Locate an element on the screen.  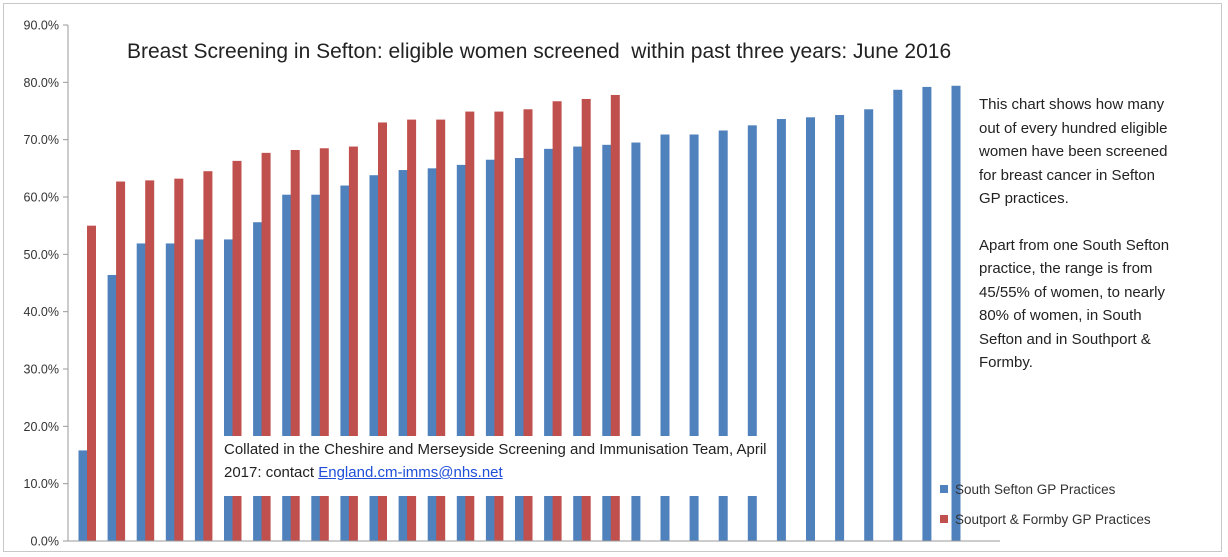
contact-email-link: England.cm-imms@nhs.net is located at coordinates (410, 472).